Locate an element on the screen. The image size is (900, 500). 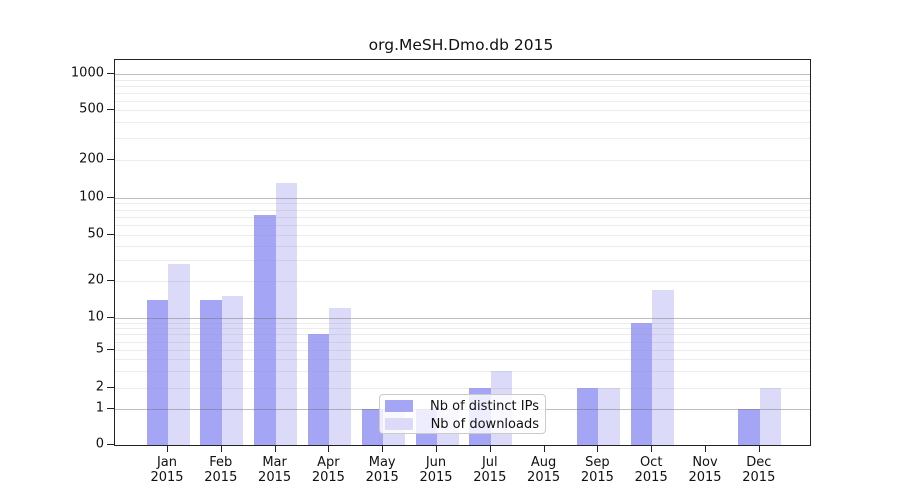
legend-label-distinct-ips: Nb of distinct IPs is located at coordinates (484, 406).